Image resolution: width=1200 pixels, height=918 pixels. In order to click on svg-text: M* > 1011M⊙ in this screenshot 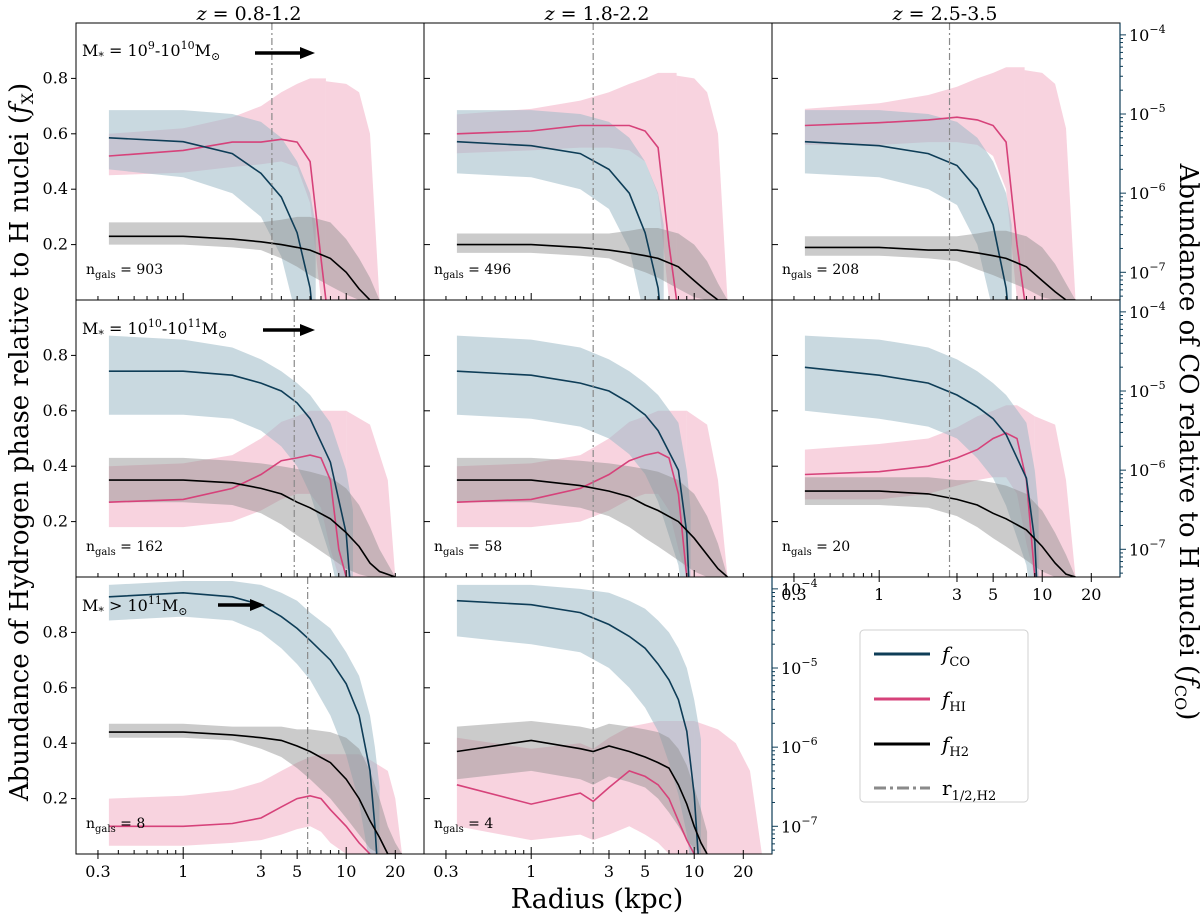, I will do `click(134, 606)`.